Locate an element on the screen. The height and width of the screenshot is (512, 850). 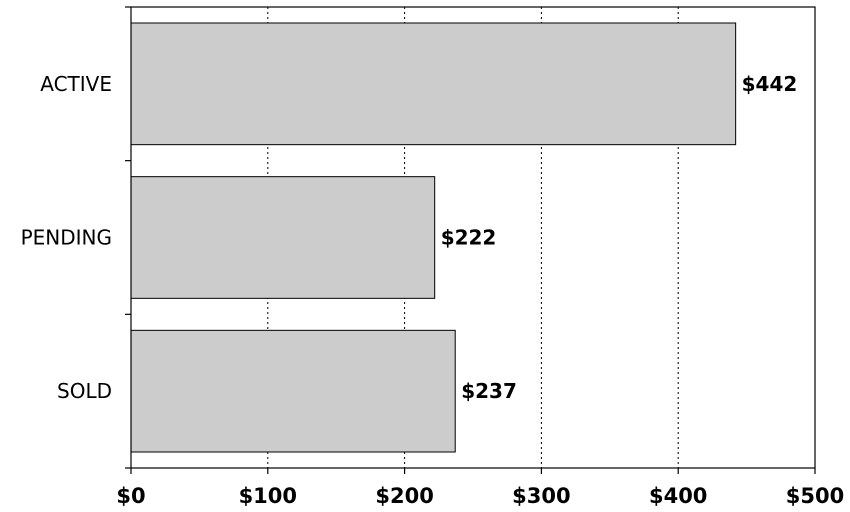
category-label-active: ACTIVE is located at coordinates (76, 84).